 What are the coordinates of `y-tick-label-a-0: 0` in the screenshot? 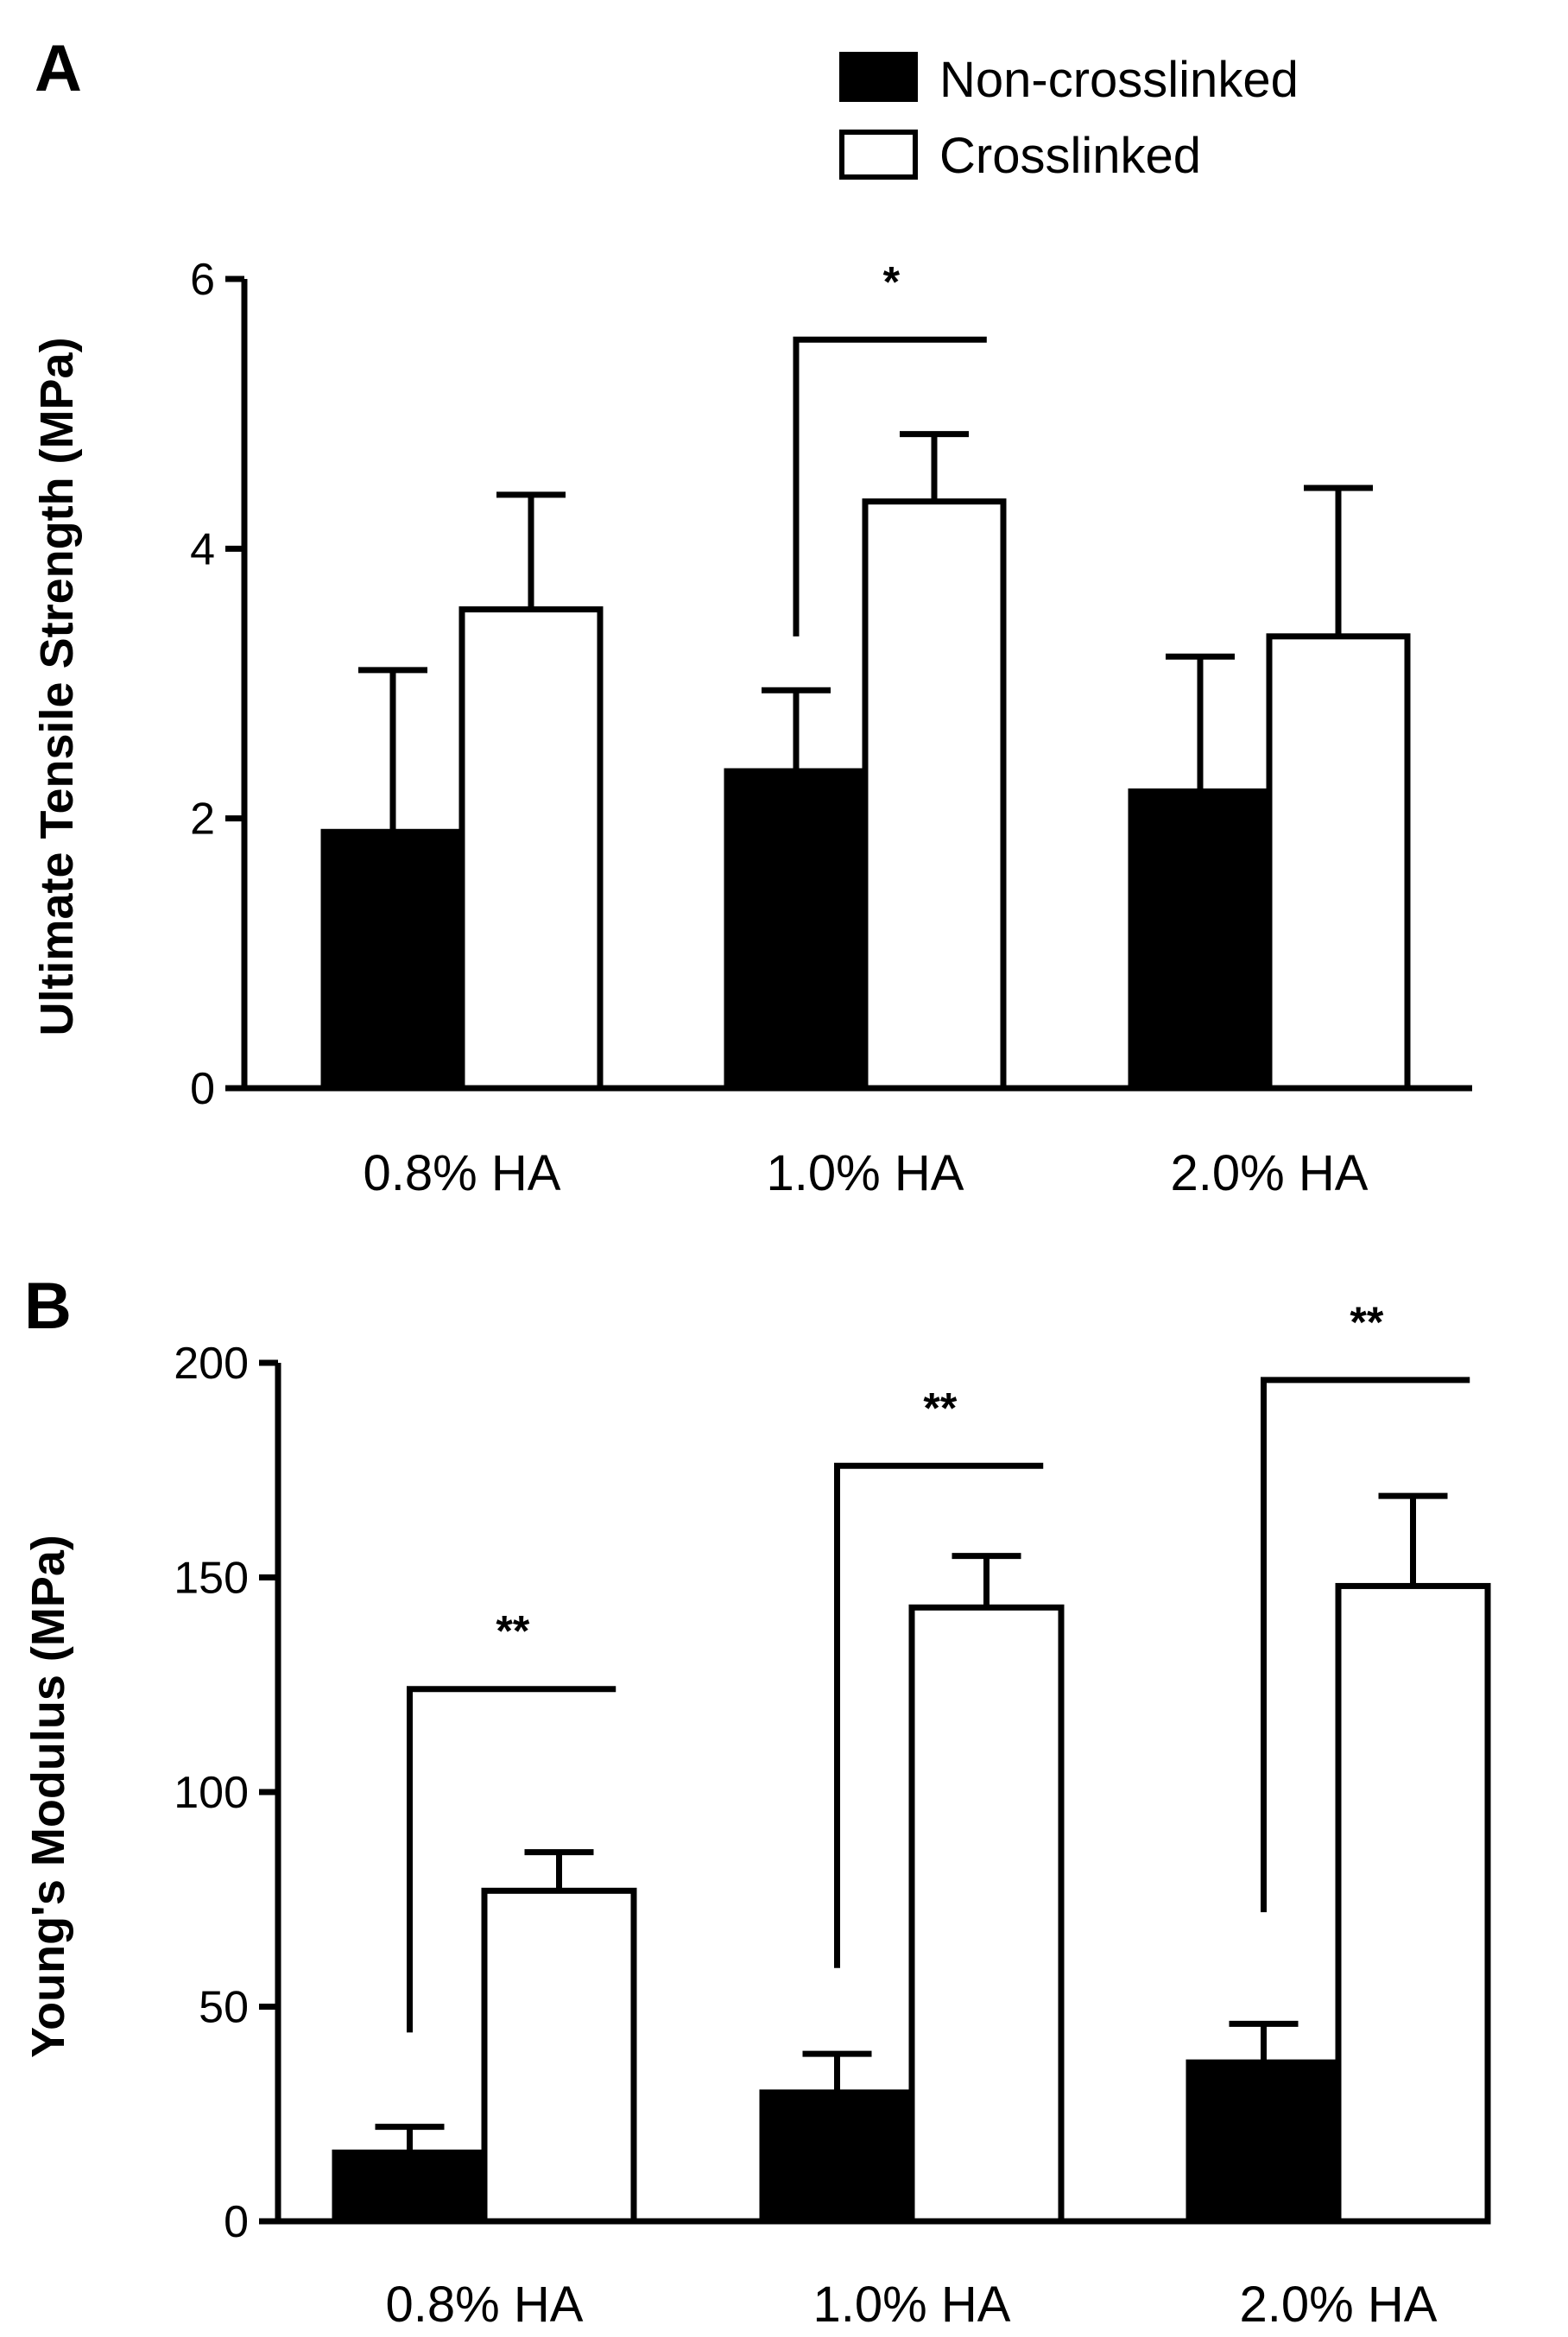 It's located at (202, 1089).